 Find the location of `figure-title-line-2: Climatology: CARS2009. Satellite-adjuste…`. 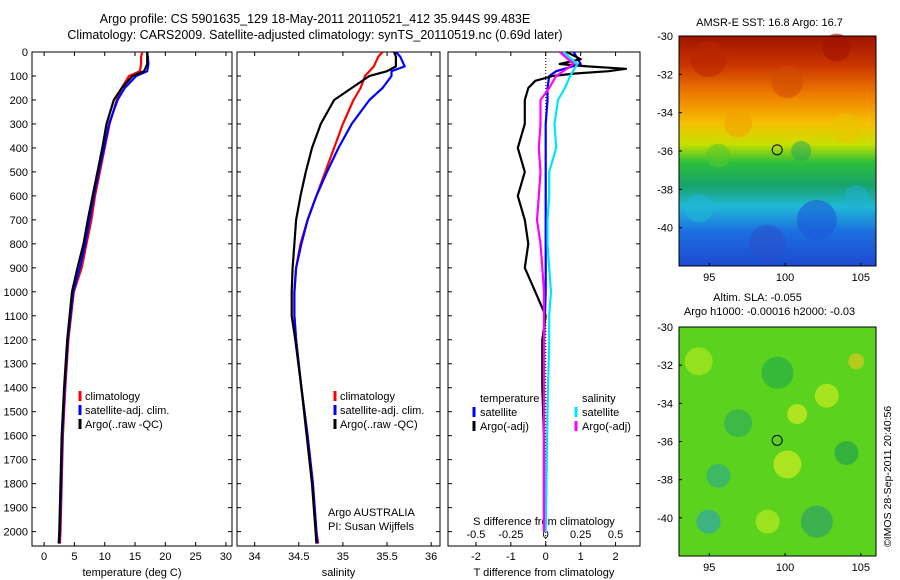

figure-title-line-2: Climatology: CARS2009. Satellite-adjuste… is located at coordinates (315, 35).